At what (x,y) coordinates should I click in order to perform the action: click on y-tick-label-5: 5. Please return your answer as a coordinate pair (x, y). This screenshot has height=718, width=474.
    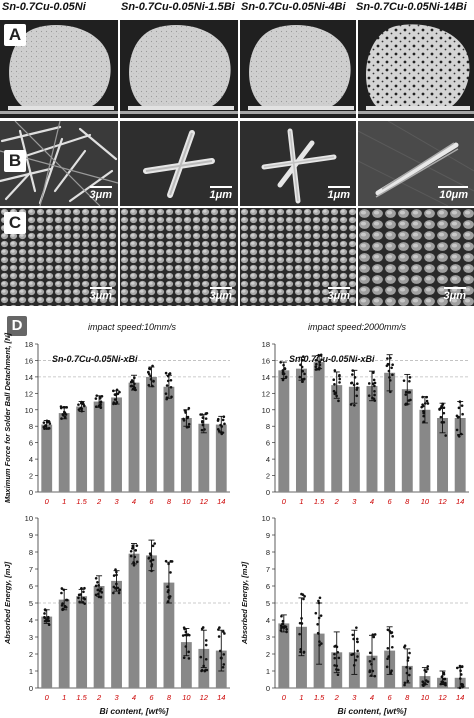
    Looking at the image, I should click on (268, 603).